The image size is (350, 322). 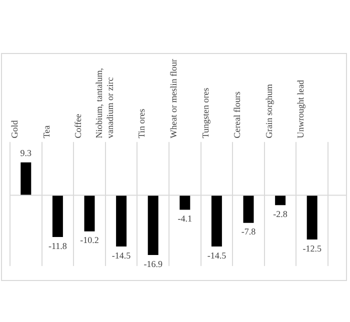 I want to click on x-tick-label: Unwrought lead, so click(x=301, y=108).